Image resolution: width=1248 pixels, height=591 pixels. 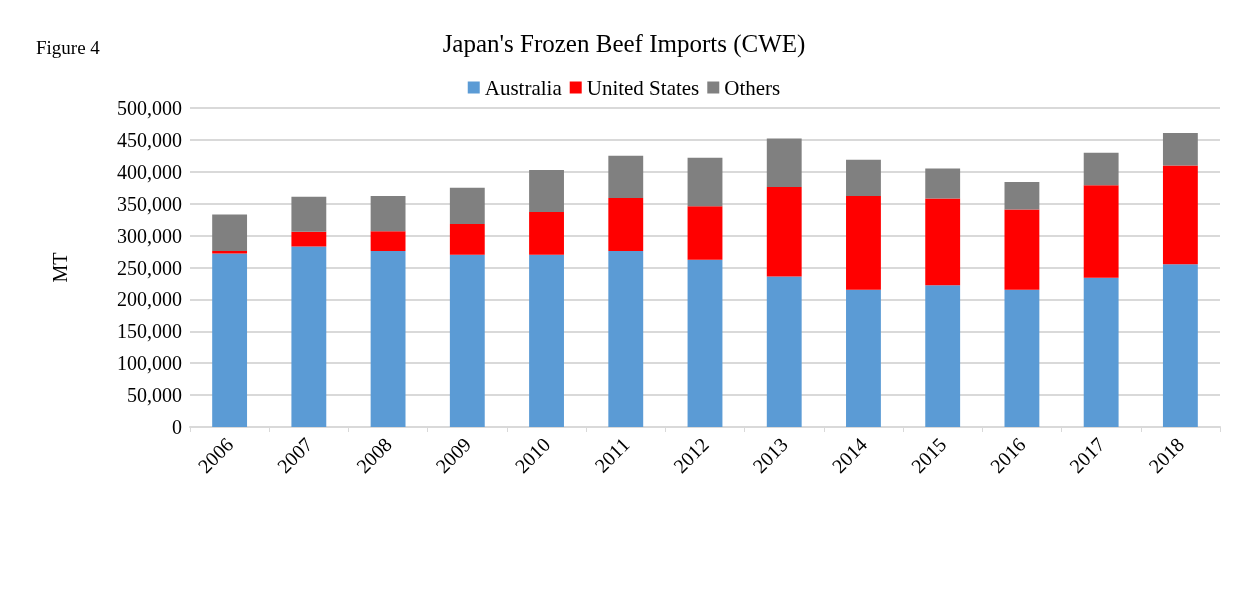 What do you see at coordinates (149, 299) in the screenshot?
I see `y-tick-label: 200,000` at bounding box center [149, 299].